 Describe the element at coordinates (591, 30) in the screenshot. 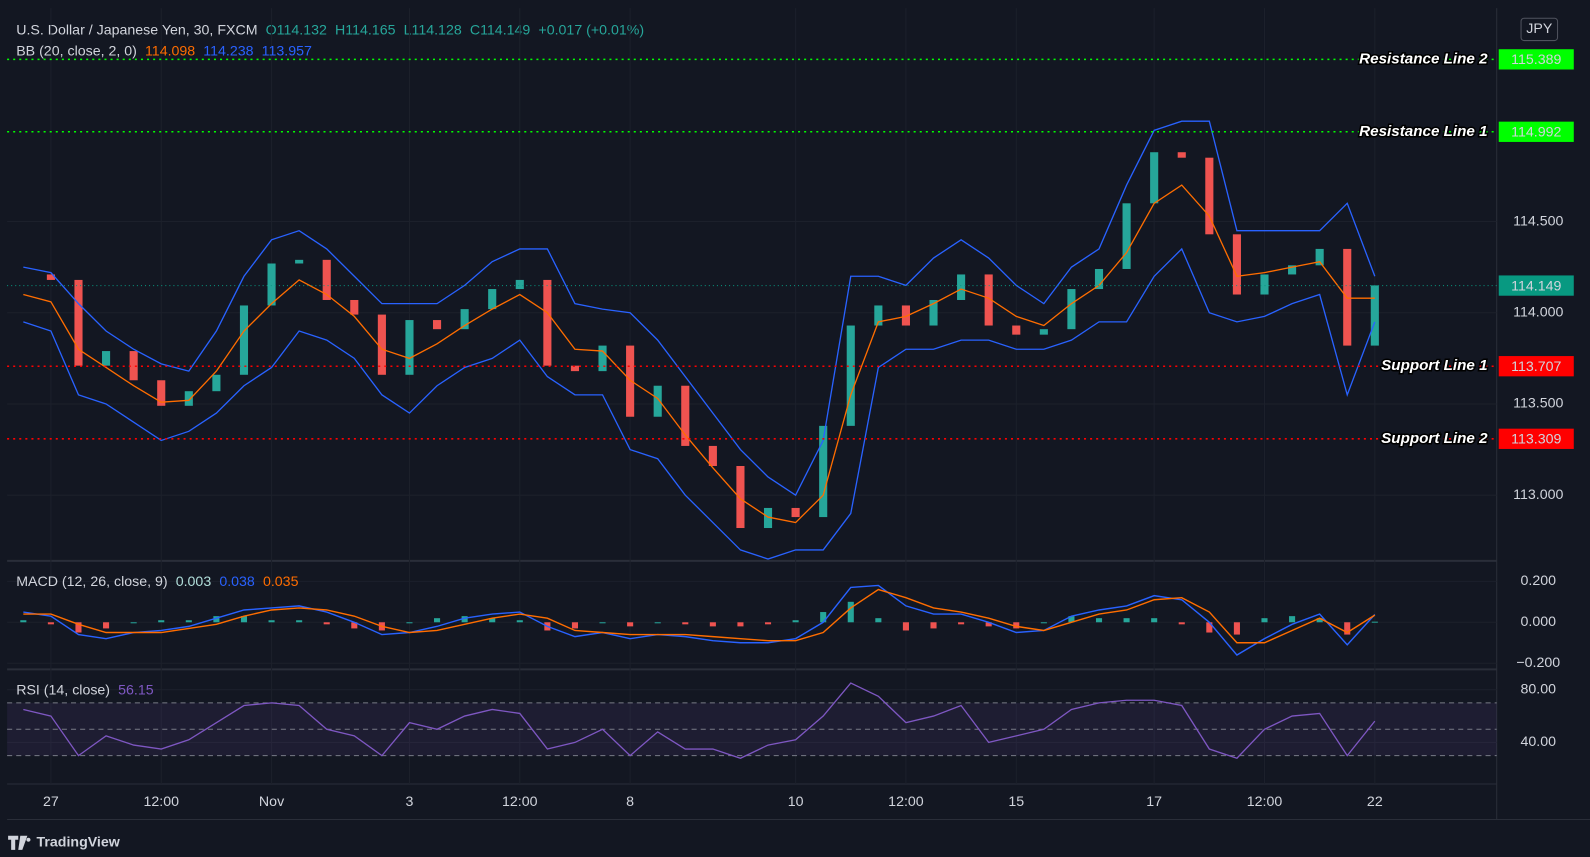

I see `change: +0.017 (+0.01%)` at that location.